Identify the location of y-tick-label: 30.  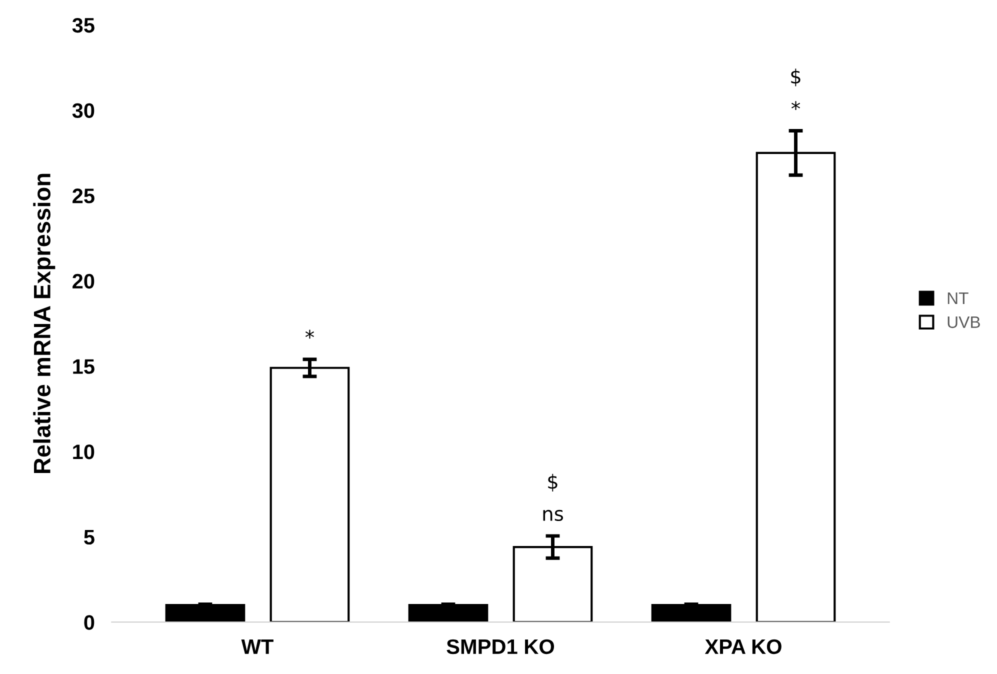
(83, 110).